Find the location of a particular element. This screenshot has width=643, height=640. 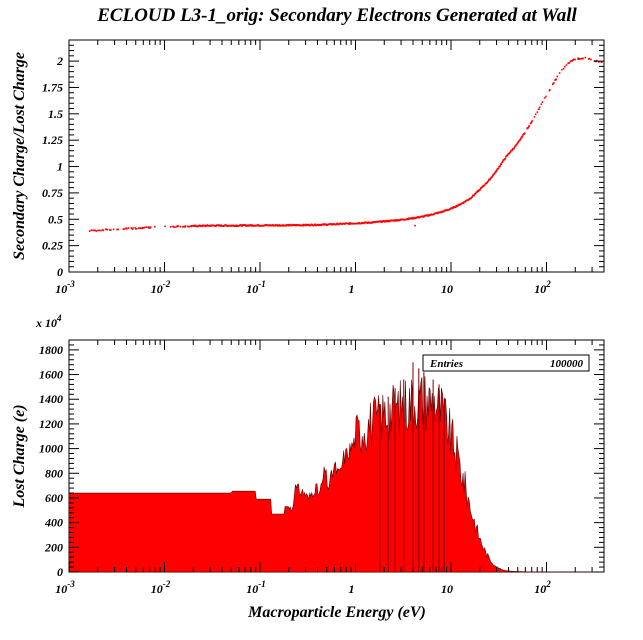

y-multiplier: x 104 is located at coordinates (48, 321).